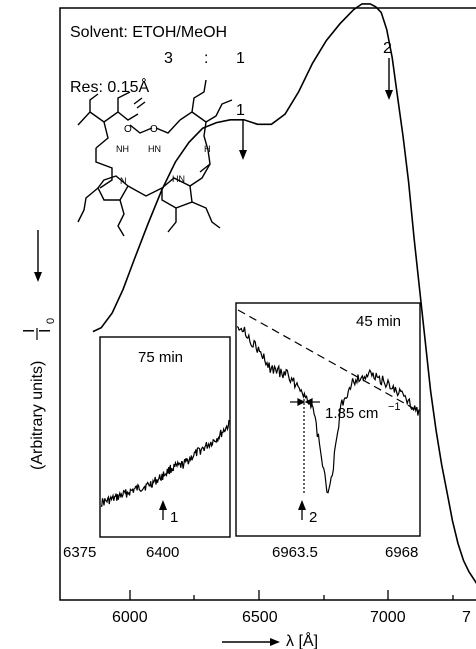 Image resolution: width=476 pixels, height=649 pixels. I want to click on inset-45min-baseline-dashed, so click(329, 361).